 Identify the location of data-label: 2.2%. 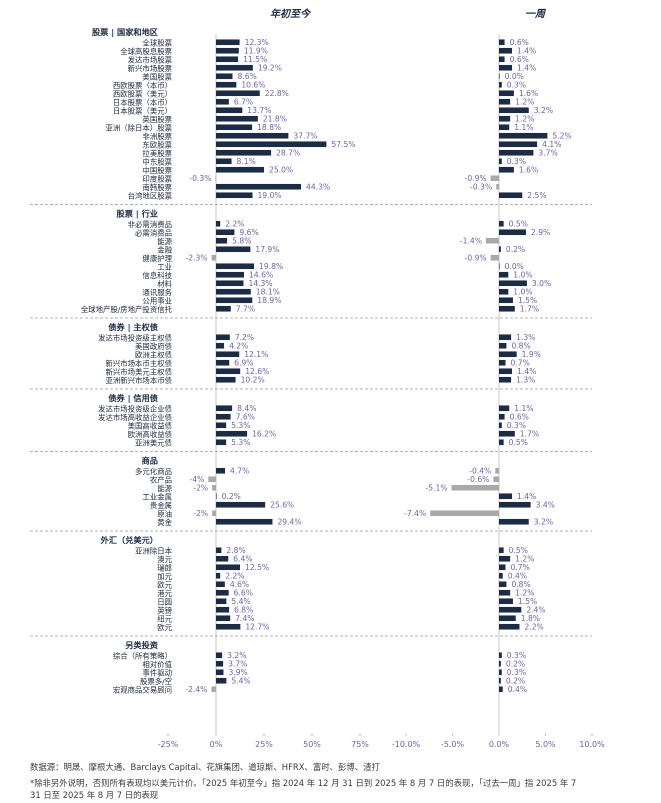
(533, 627).